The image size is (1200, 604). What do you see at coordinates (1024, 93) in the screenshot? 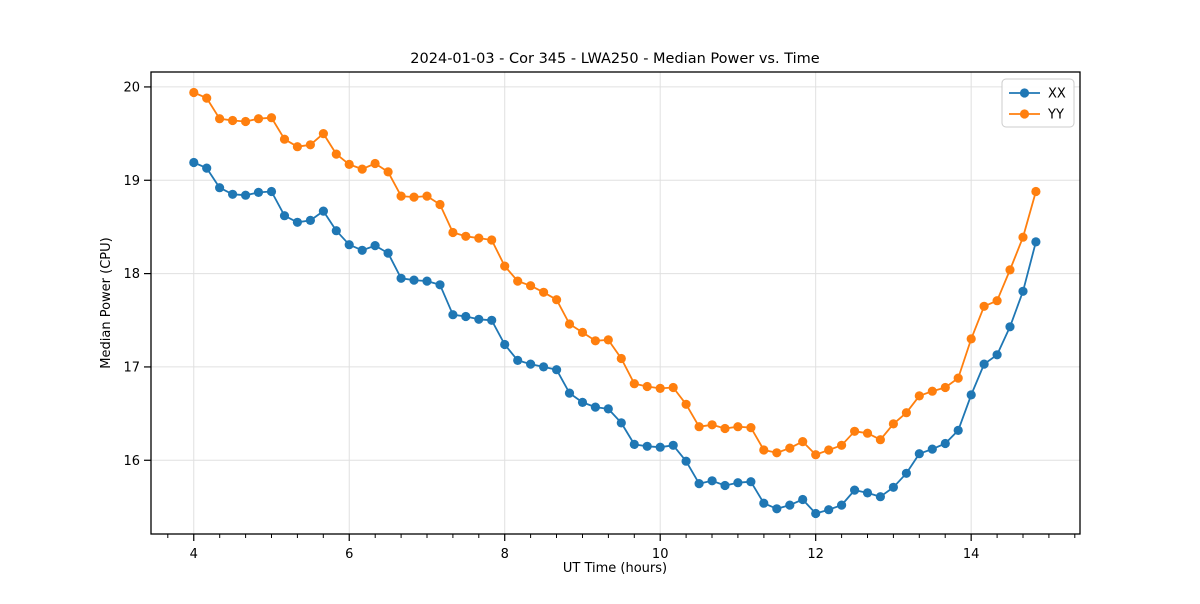
I see `legend-marker-XX` at bounding box center [1024, 93].